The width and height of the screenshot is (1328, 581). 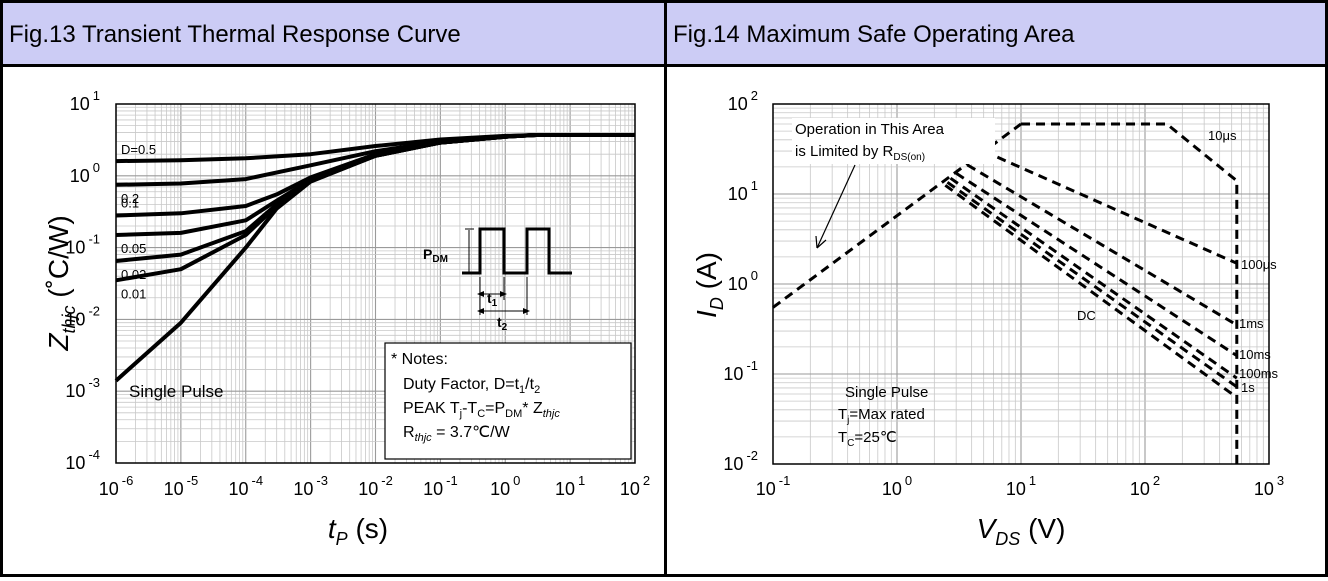 I want to click on fig14-title: Fig.14 Maximum Safe Operating Area, so click(x=874, y=34).